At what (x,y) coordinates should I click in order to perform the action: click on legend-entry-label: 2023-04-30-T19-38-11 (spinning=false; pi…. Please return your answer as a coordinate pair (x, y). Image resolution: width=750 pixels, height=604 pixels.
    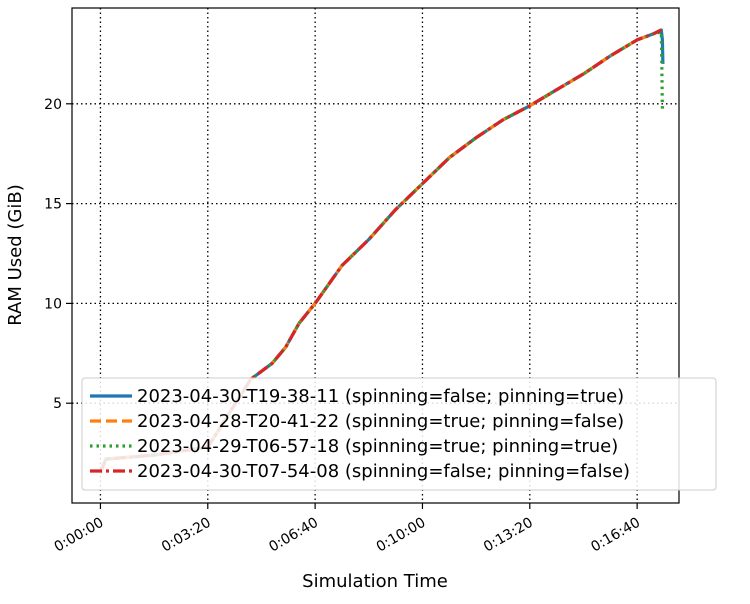
    Looking at the image, I should click on (380, 396).